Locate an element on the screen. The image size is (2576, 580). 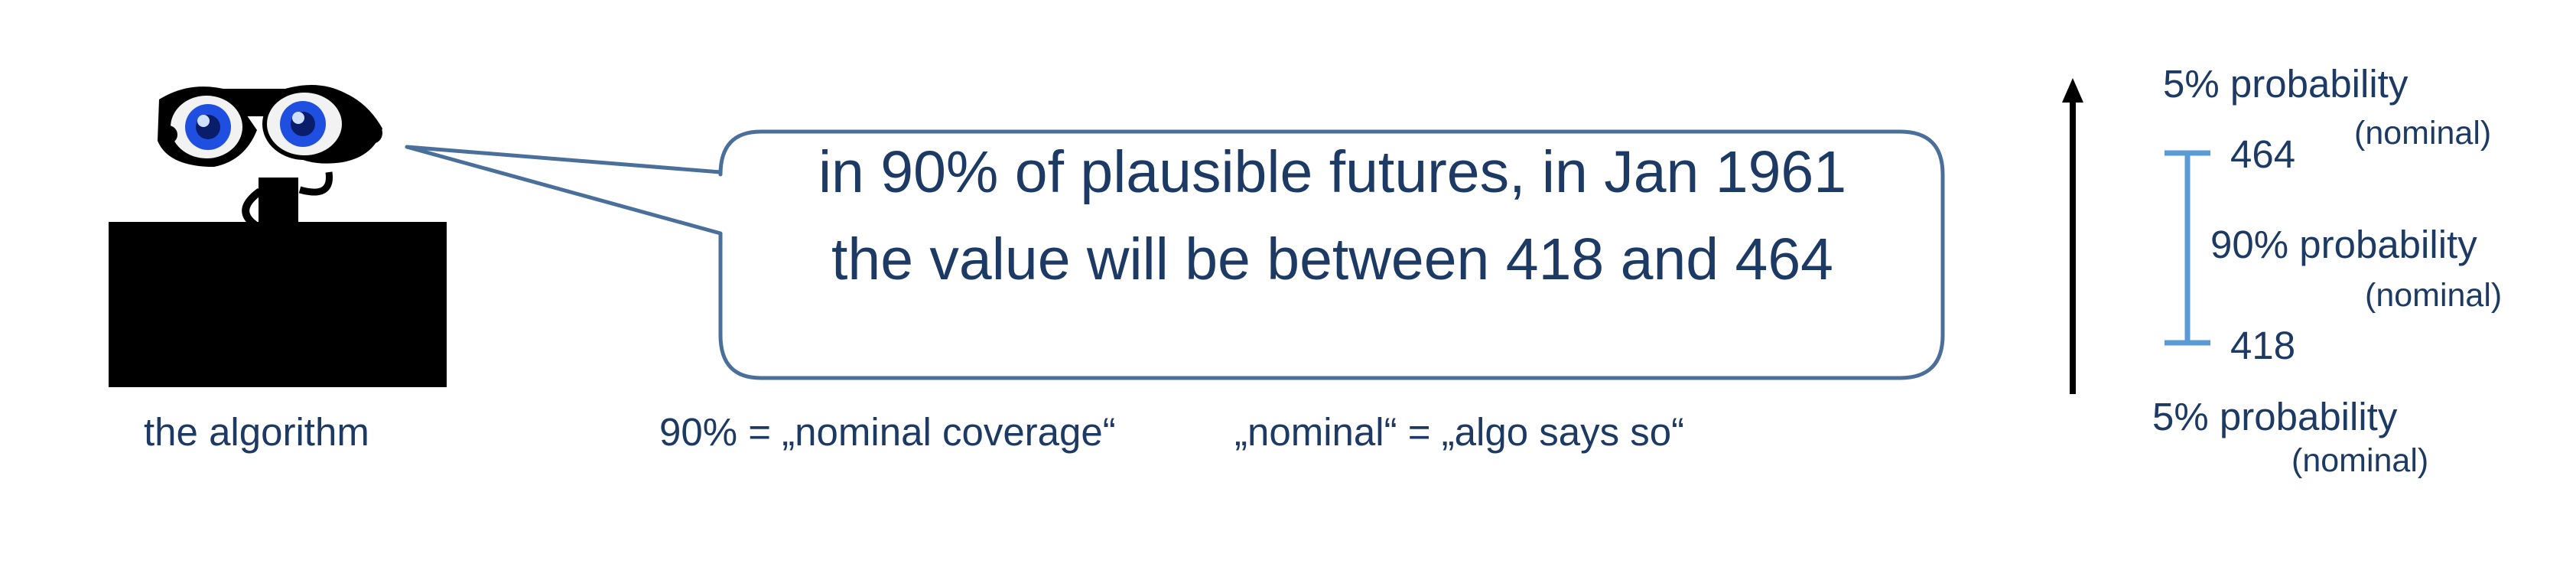
nominal-coverage-note: 90% = „nominal coverage“ is located at coordinates (887, 432).